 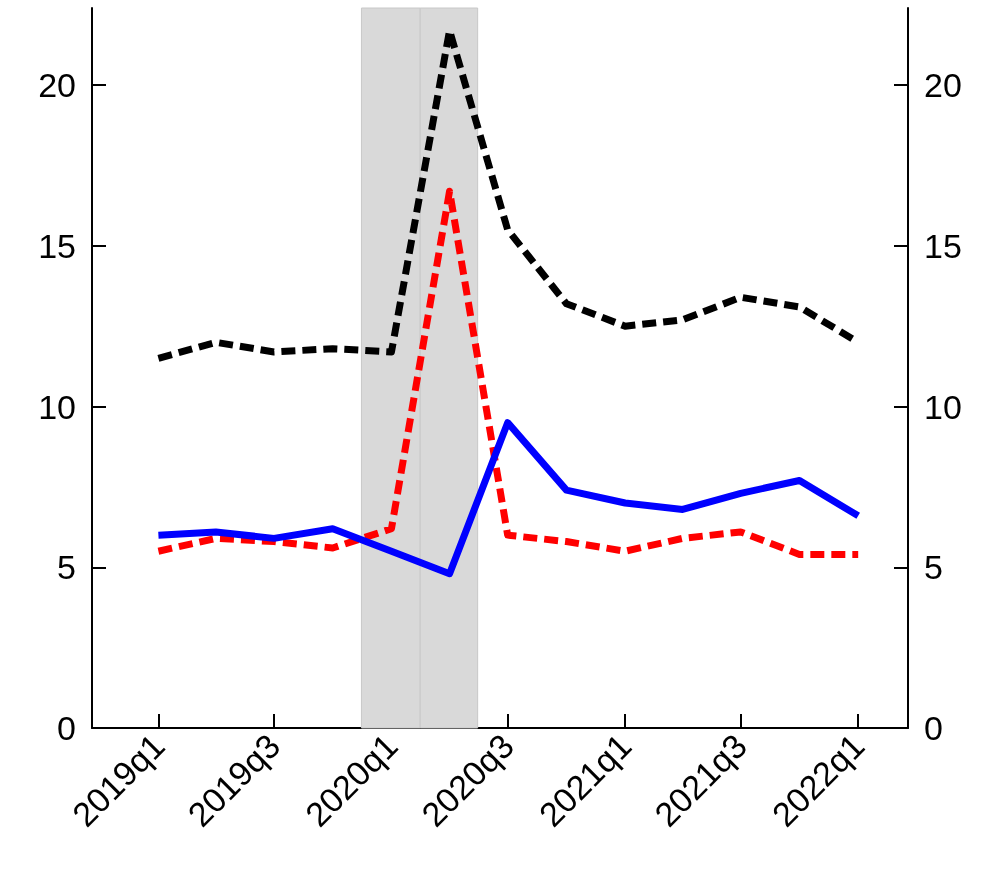 I want to click on y2-tick-label: 0, so click(x=933, y=728).